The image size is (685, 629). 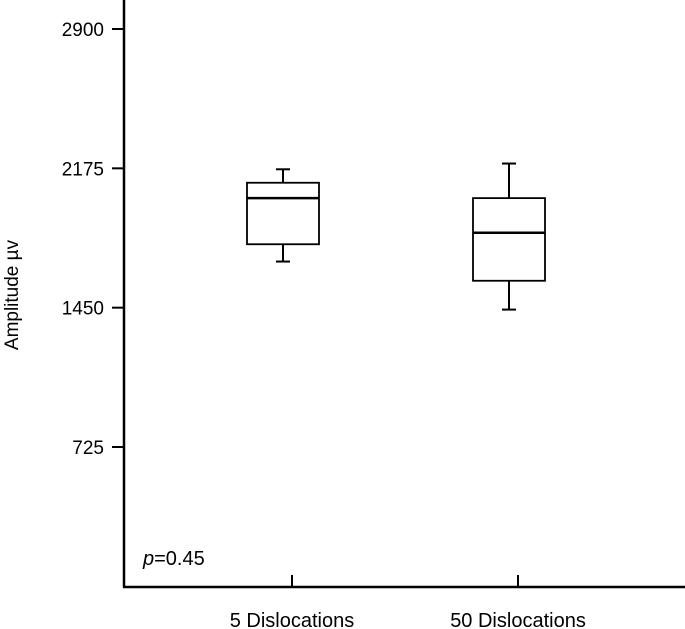 What do you see at coordinates (93, 239) in the screenshot?
I see `y-ticks: 725 1450 2175 2900` at bounding box center [93, 239].